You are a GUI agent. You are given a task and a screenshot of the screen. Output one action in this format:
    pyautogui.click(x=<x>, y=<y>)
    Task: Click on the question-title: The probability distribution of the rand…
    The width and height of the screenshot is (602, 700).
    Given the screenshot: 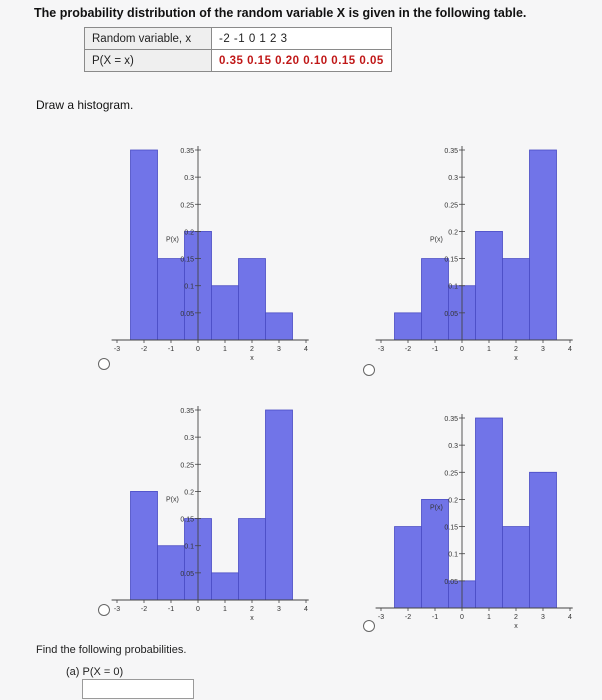 What is the action you would take?
    pyautogui.click(x=280, y=13)
    